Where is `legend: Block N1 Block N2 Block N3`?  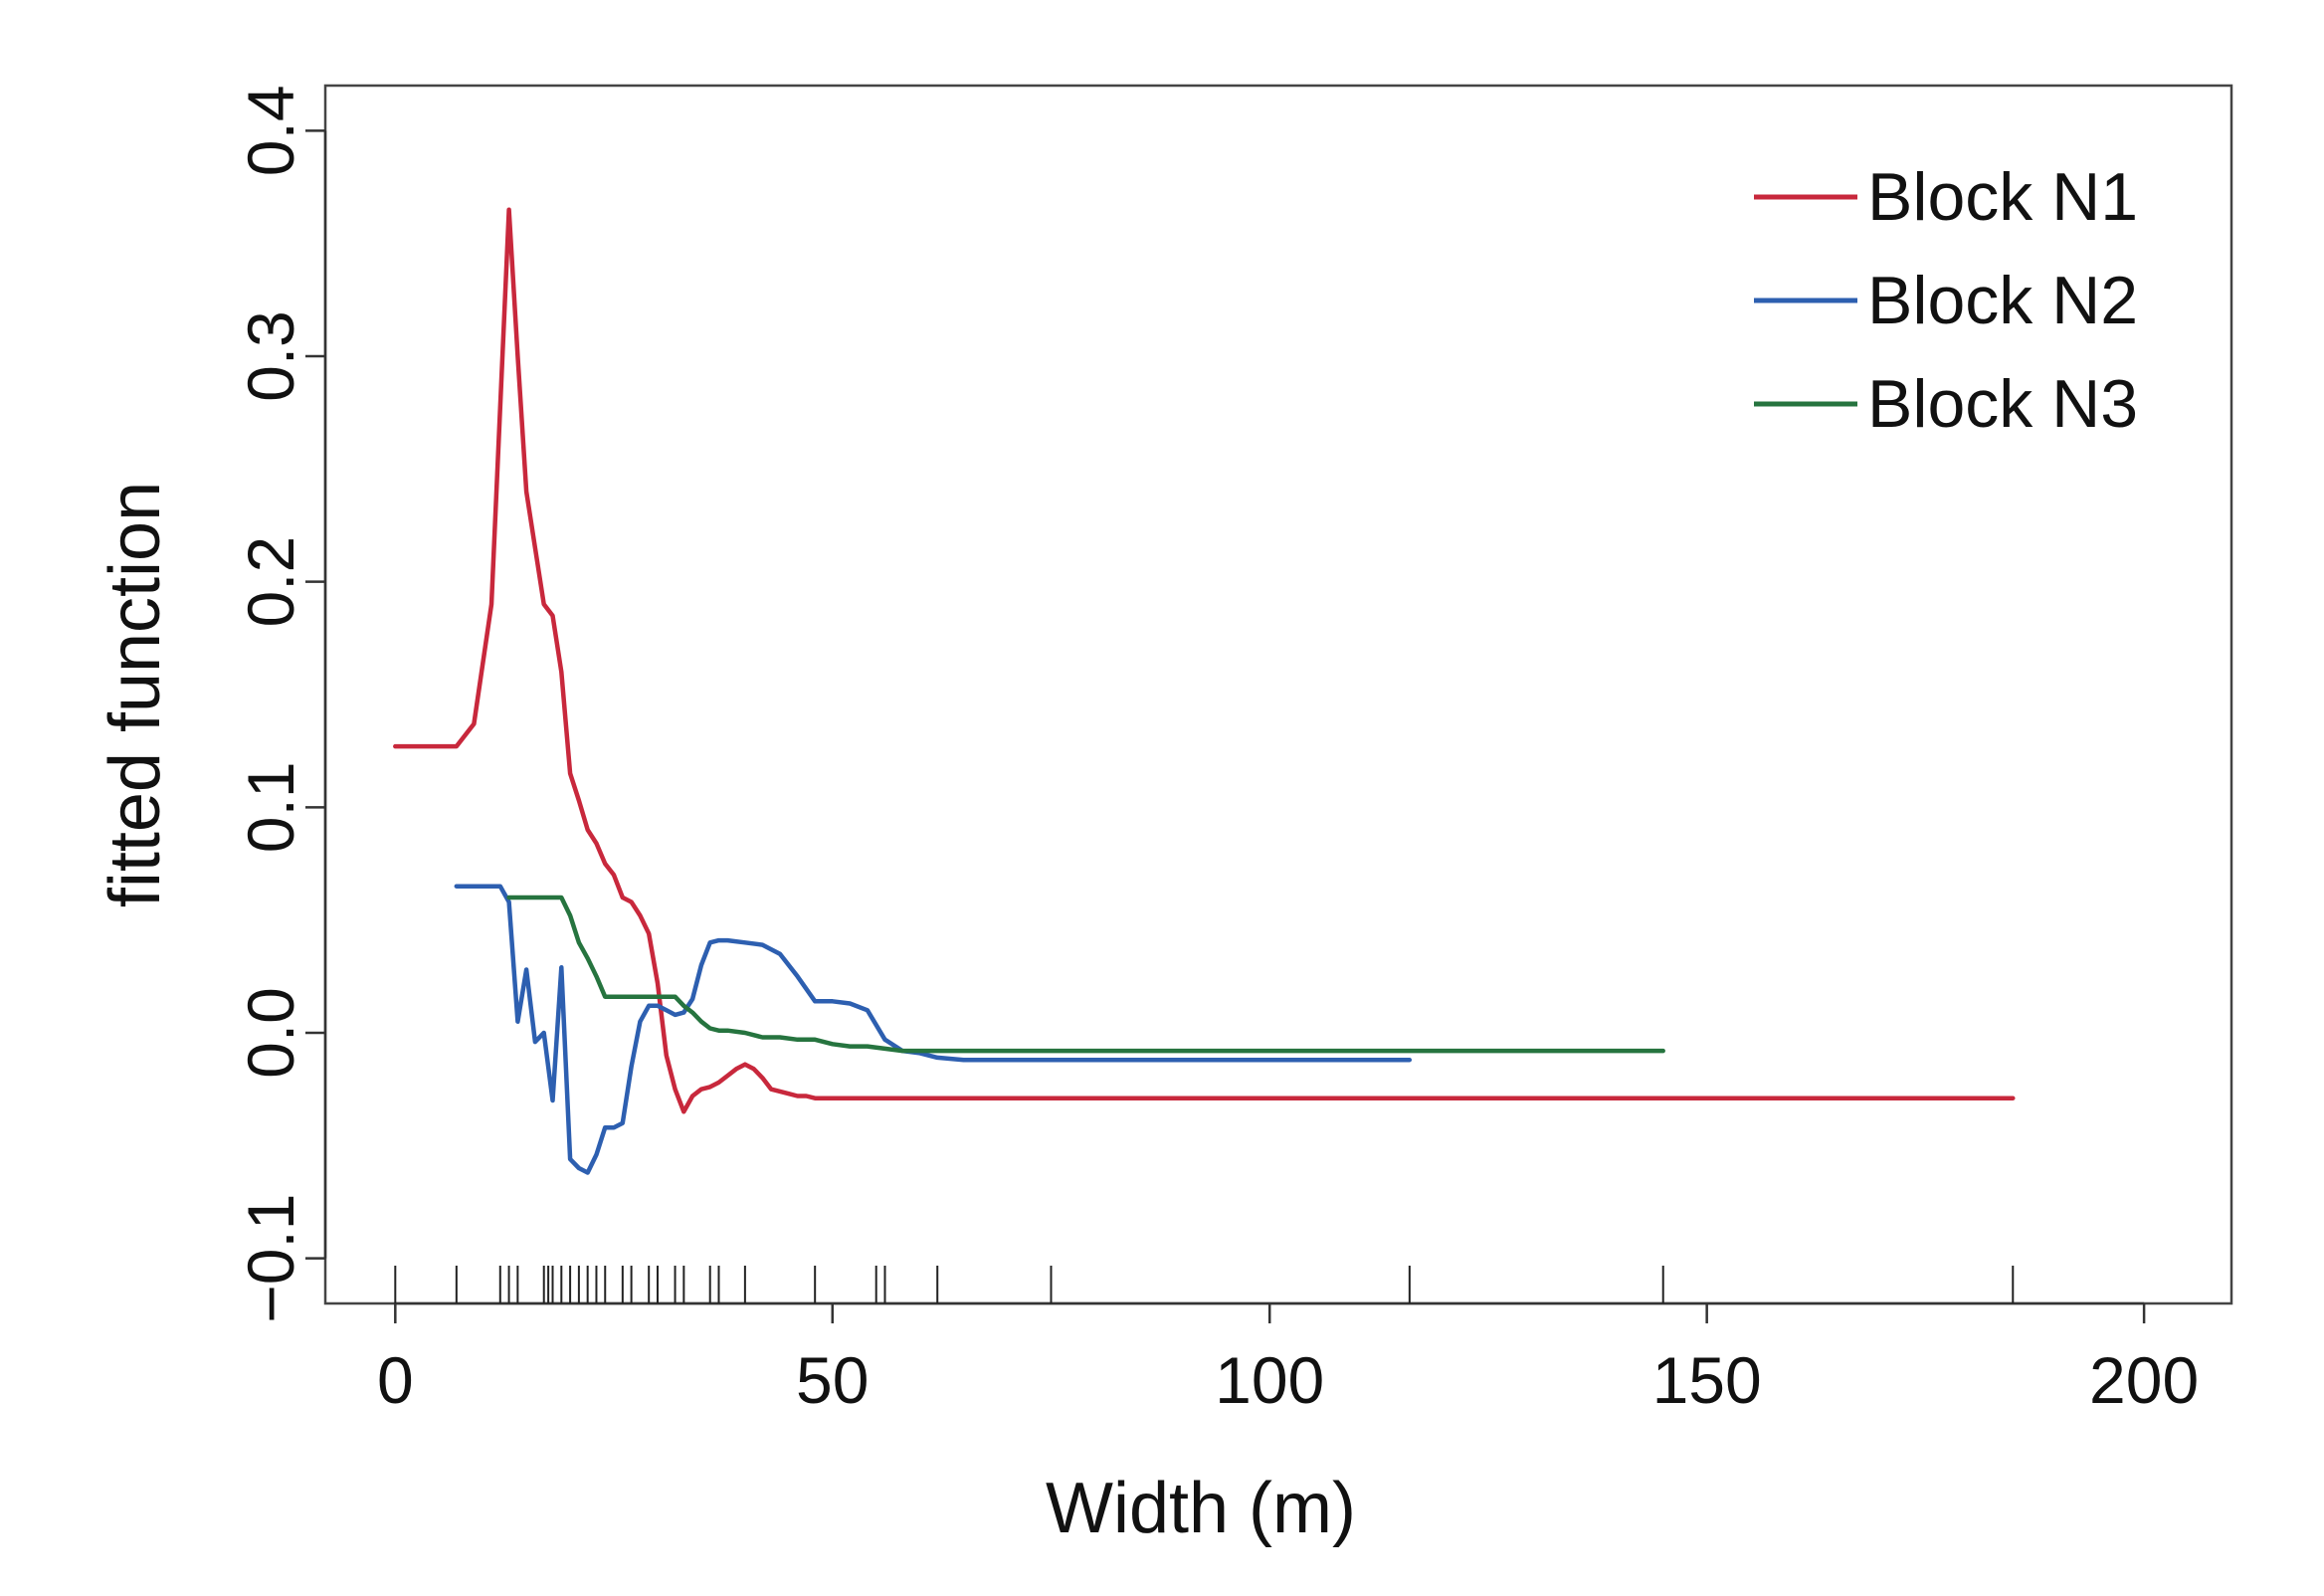 legend: Block N1 Block N2 Block N3 is located at coordinates (1946, 300).